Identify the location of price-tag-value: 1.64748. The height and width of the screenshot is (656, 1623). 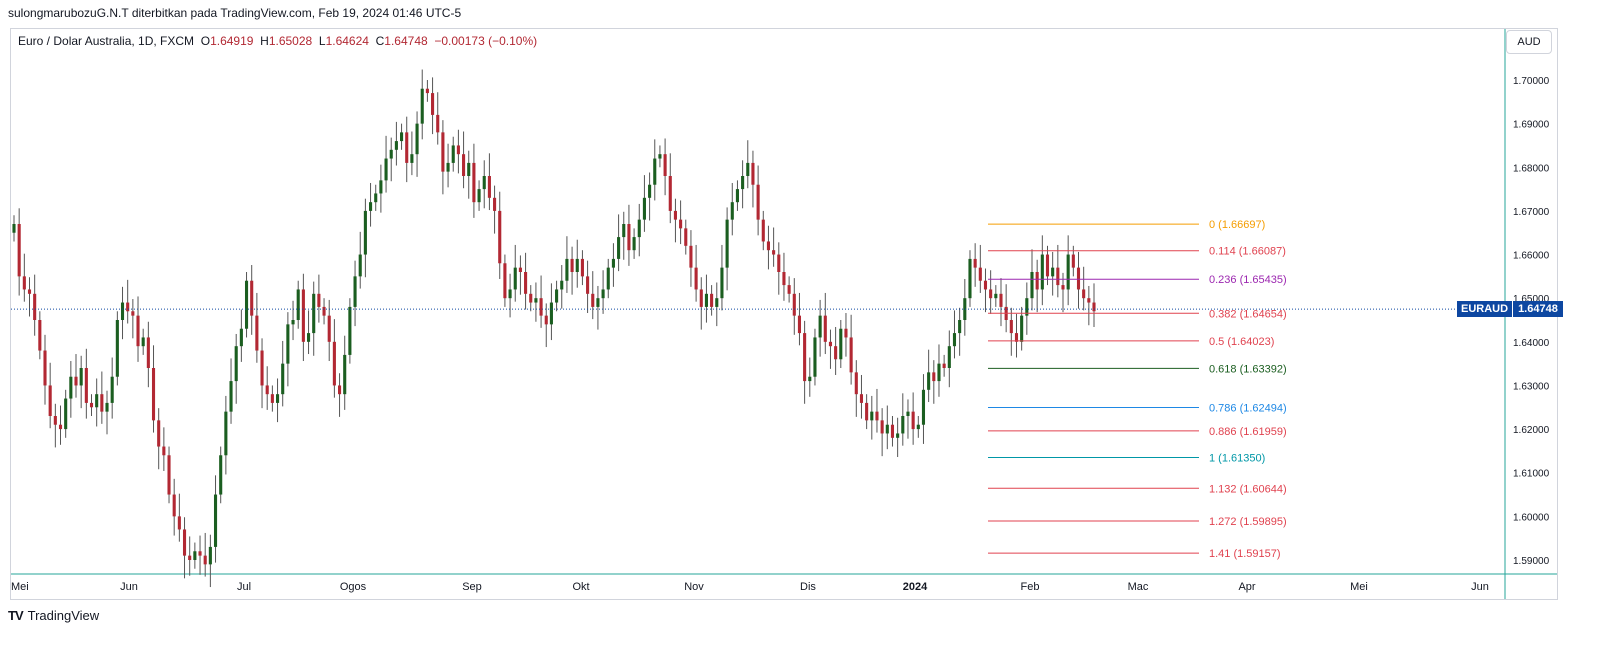
(1538, 309).